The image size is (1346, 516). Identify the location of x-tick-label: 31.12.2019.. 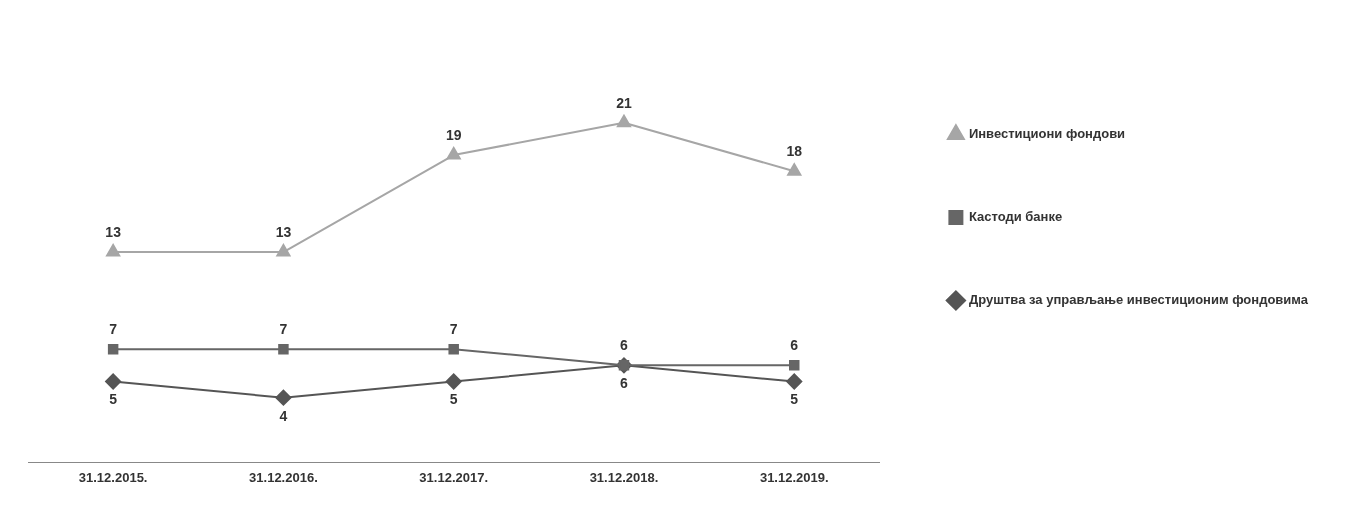
(794, 477).